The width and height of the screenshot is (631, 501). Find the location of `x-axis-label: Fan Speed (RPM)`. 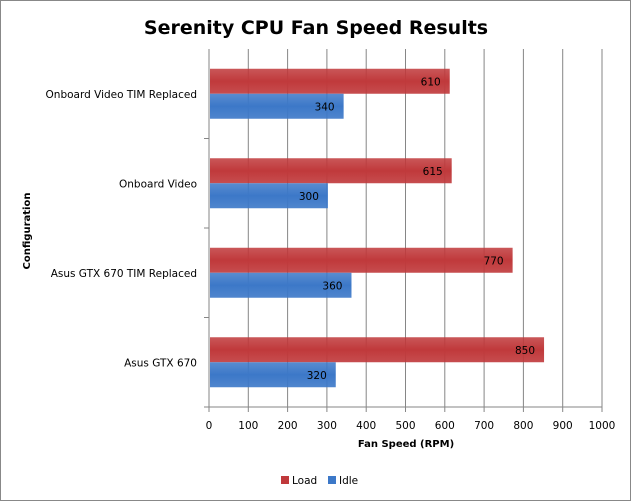

x-axis-label: Fan Speed (RPM) is located at coordinates (406, 444).